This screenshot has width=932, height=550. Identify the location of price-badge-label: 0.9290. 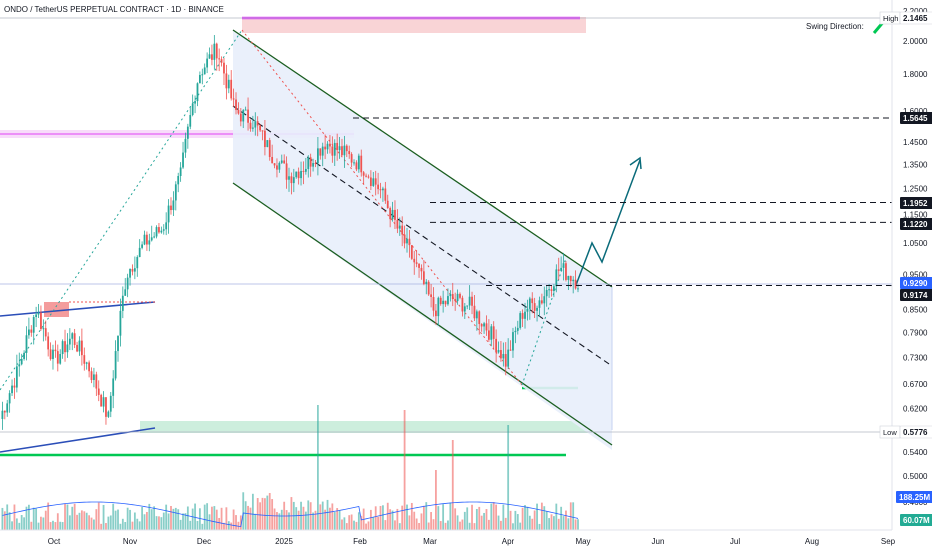
(915, 283).